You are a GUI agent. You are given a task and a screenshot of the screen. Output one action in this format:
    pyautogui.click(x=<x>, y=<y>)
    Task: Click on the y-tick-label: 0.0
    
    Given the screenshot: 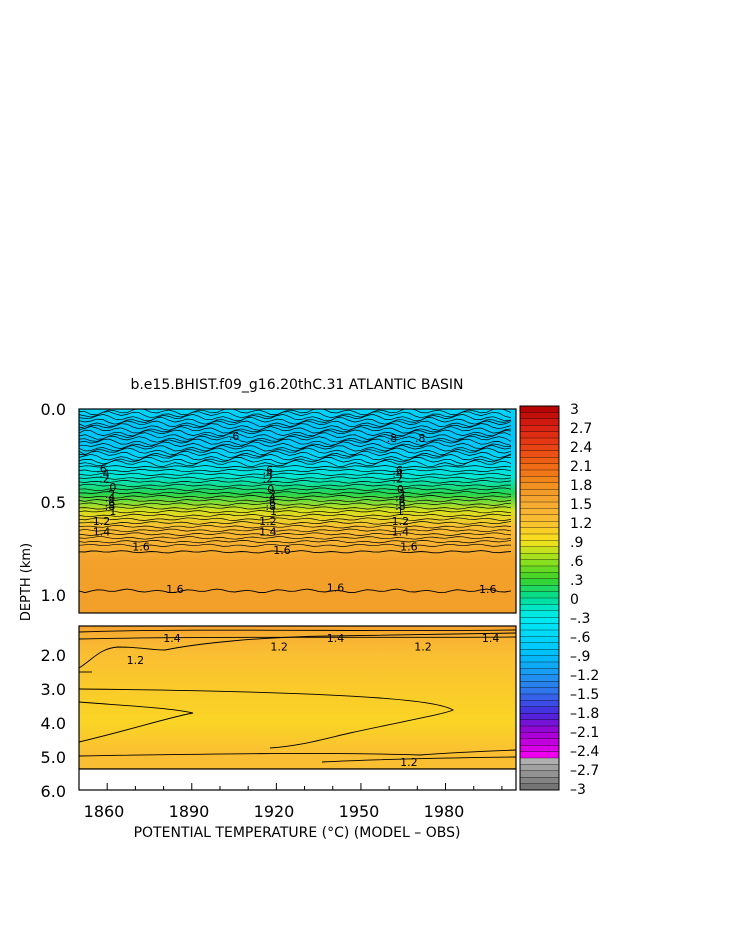 What is the action you would take?
    pyautogui.click(x=53, y=409)
    